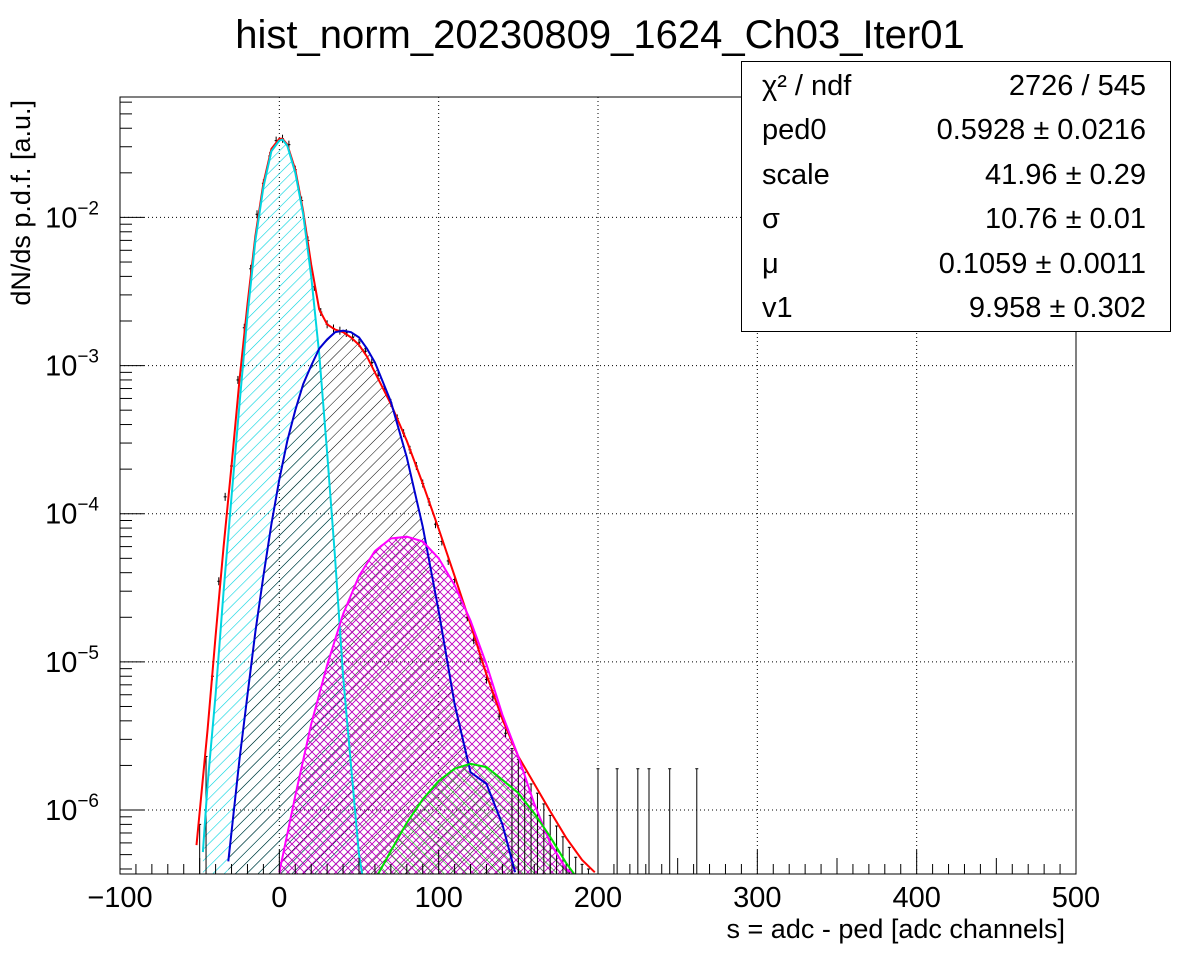 This screenshot has width=1196, height=972. Describe the element at coordinates (598, 898) in the screenshot. I see `x-tick-label: 200` at that location.